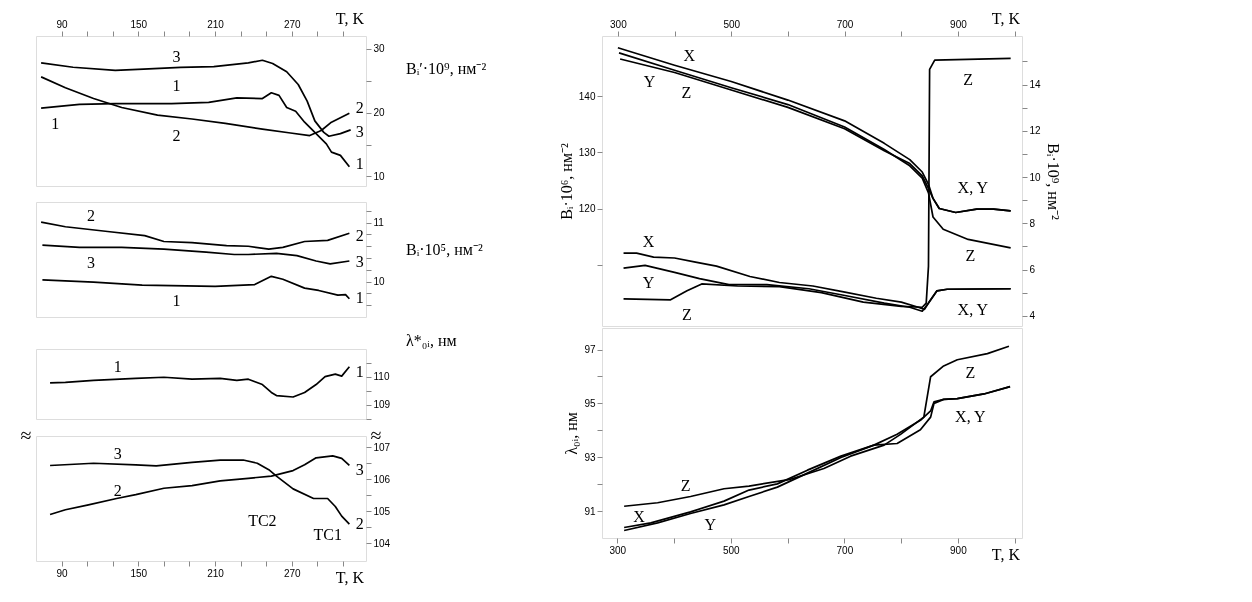 This screenshot has width=1252, height=602. What do you see at coordinates (327, 535) in the screenshot?
I see `annotation: TC1` at bounding box center [327, 535].